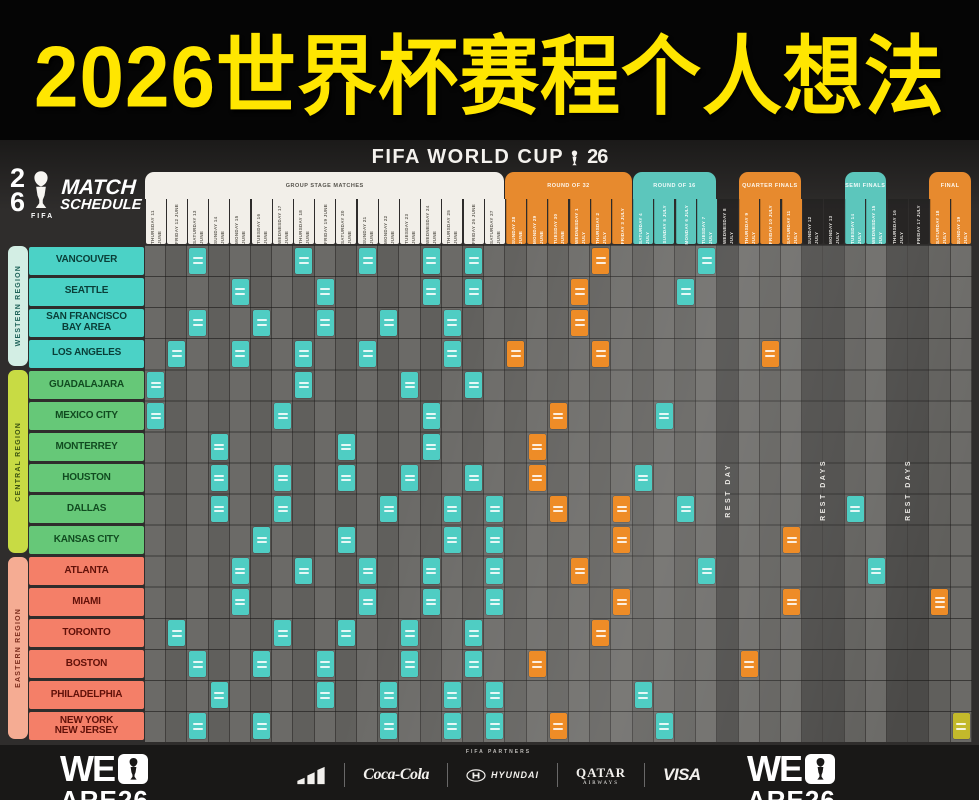 The image size is (979, 800). Describe the element at coordinates (86, 664) in the screenshot. I see `city-cell: BOSTON` at that location.